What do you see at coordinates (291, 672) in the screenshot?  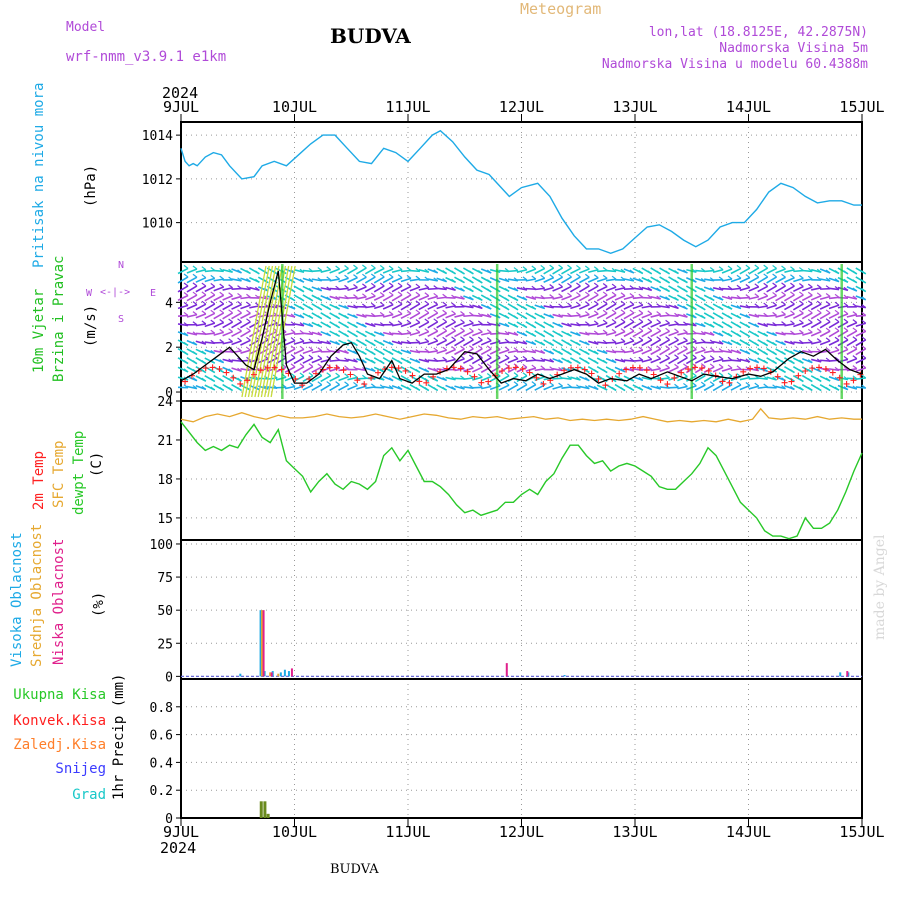 I see `cloud-bar-low` at bounding box center [291, 672].